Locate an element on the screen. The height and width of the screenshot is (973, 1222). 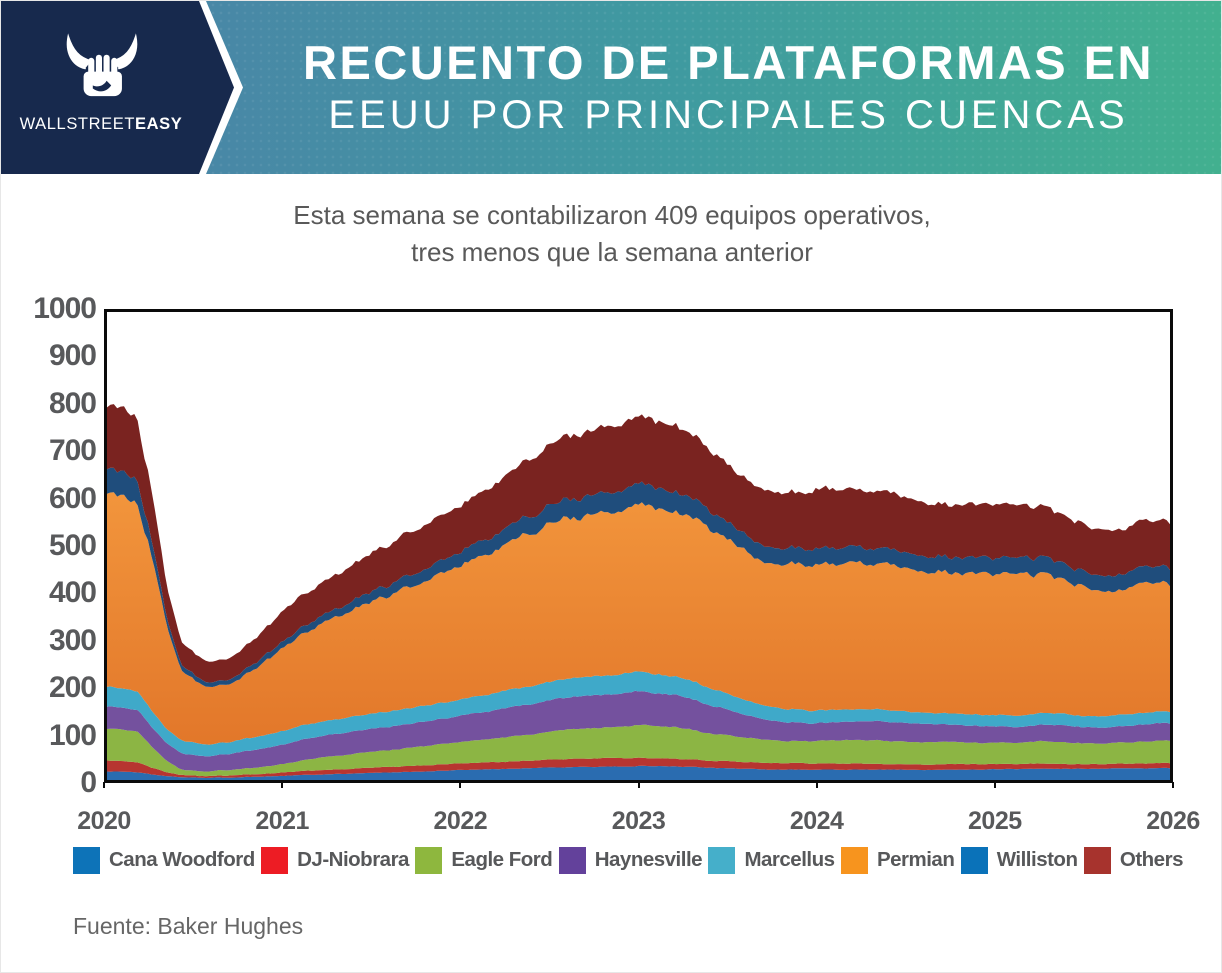
legend-item-permian: Permian is located at coordinates (897, 860).